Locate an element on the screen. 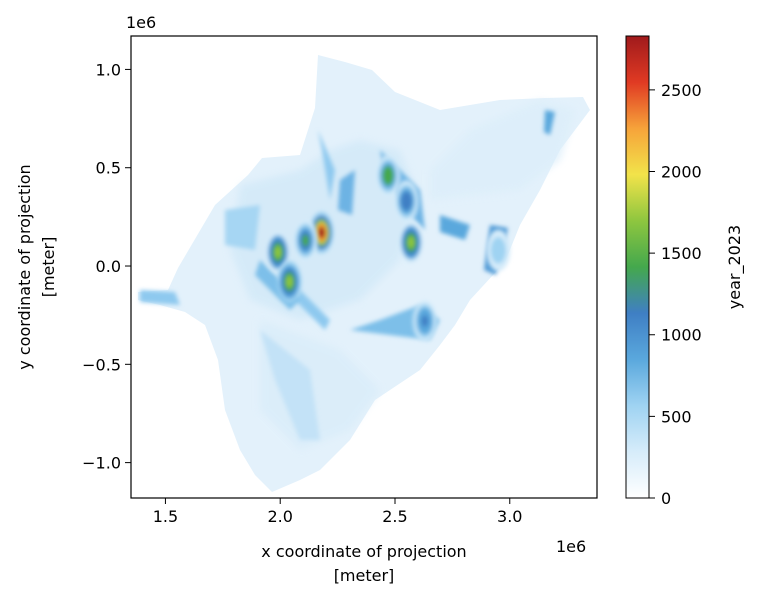  y-tick-label: 0.0 is located at coordinates (108, 266).